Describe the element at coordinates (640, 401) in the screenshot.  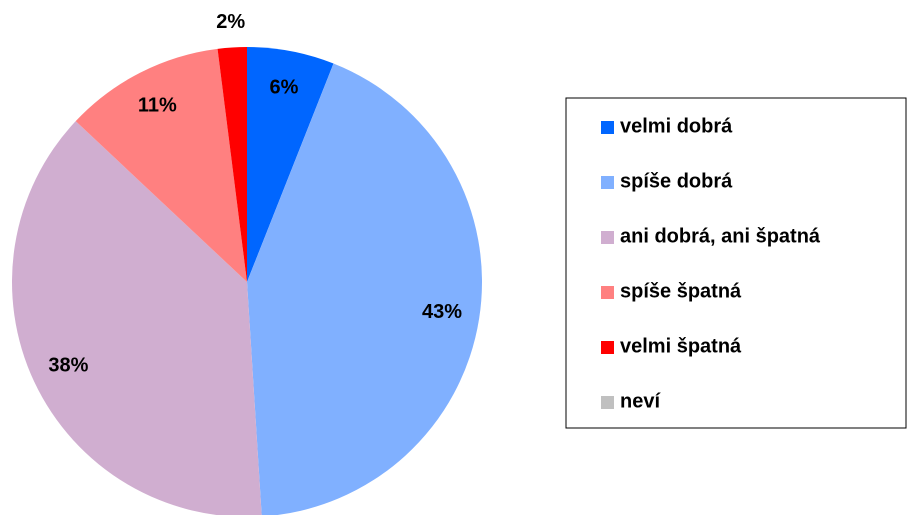
I see `legend-label: neví` at that location.